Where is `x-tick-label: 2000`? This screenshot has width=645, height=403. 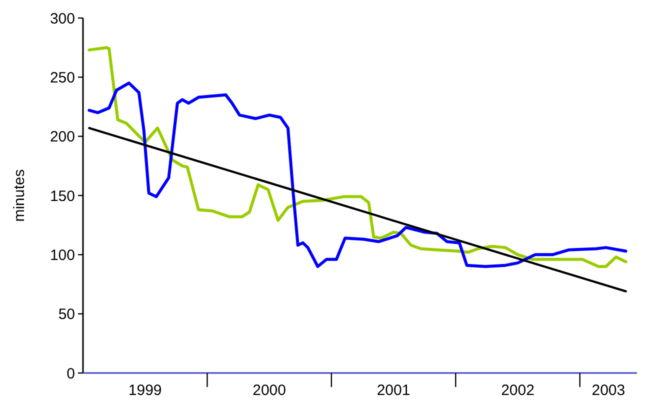 x-tick-label: 2000 is located at coordinates (269, 390).